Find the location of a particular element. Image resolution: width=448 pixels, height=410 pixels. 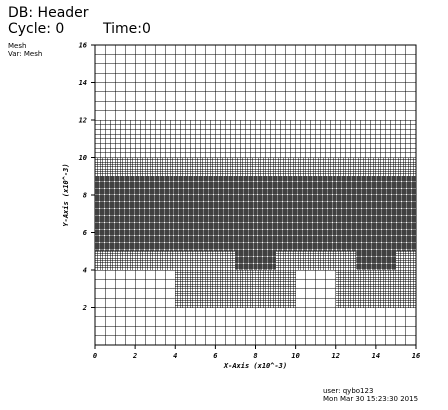

mesh-region-mid-left is located at coordinates (165, 260).